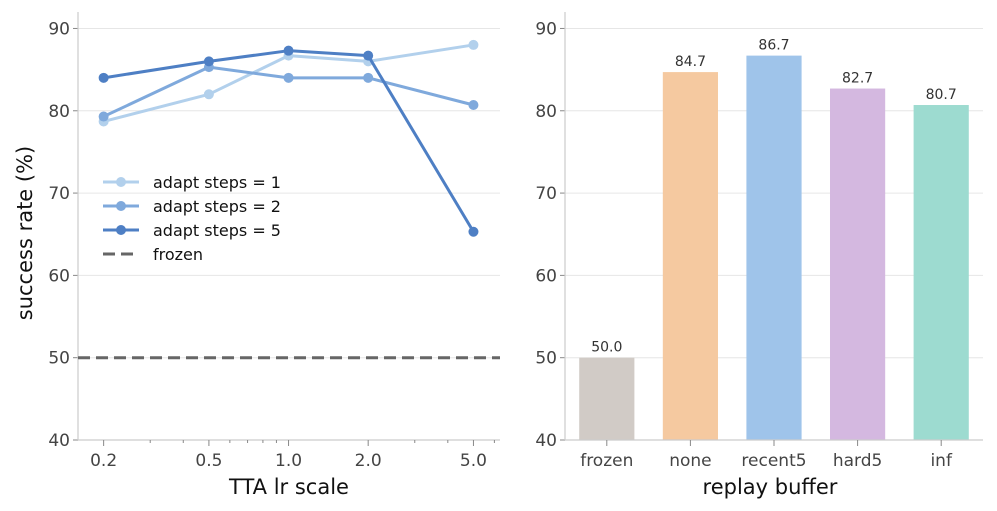 This screenshot has height=511, width=997. Describe the element at coordinates (288, 461) in the screenshot. I see `left-x-tick-label: 1.0` at that location.